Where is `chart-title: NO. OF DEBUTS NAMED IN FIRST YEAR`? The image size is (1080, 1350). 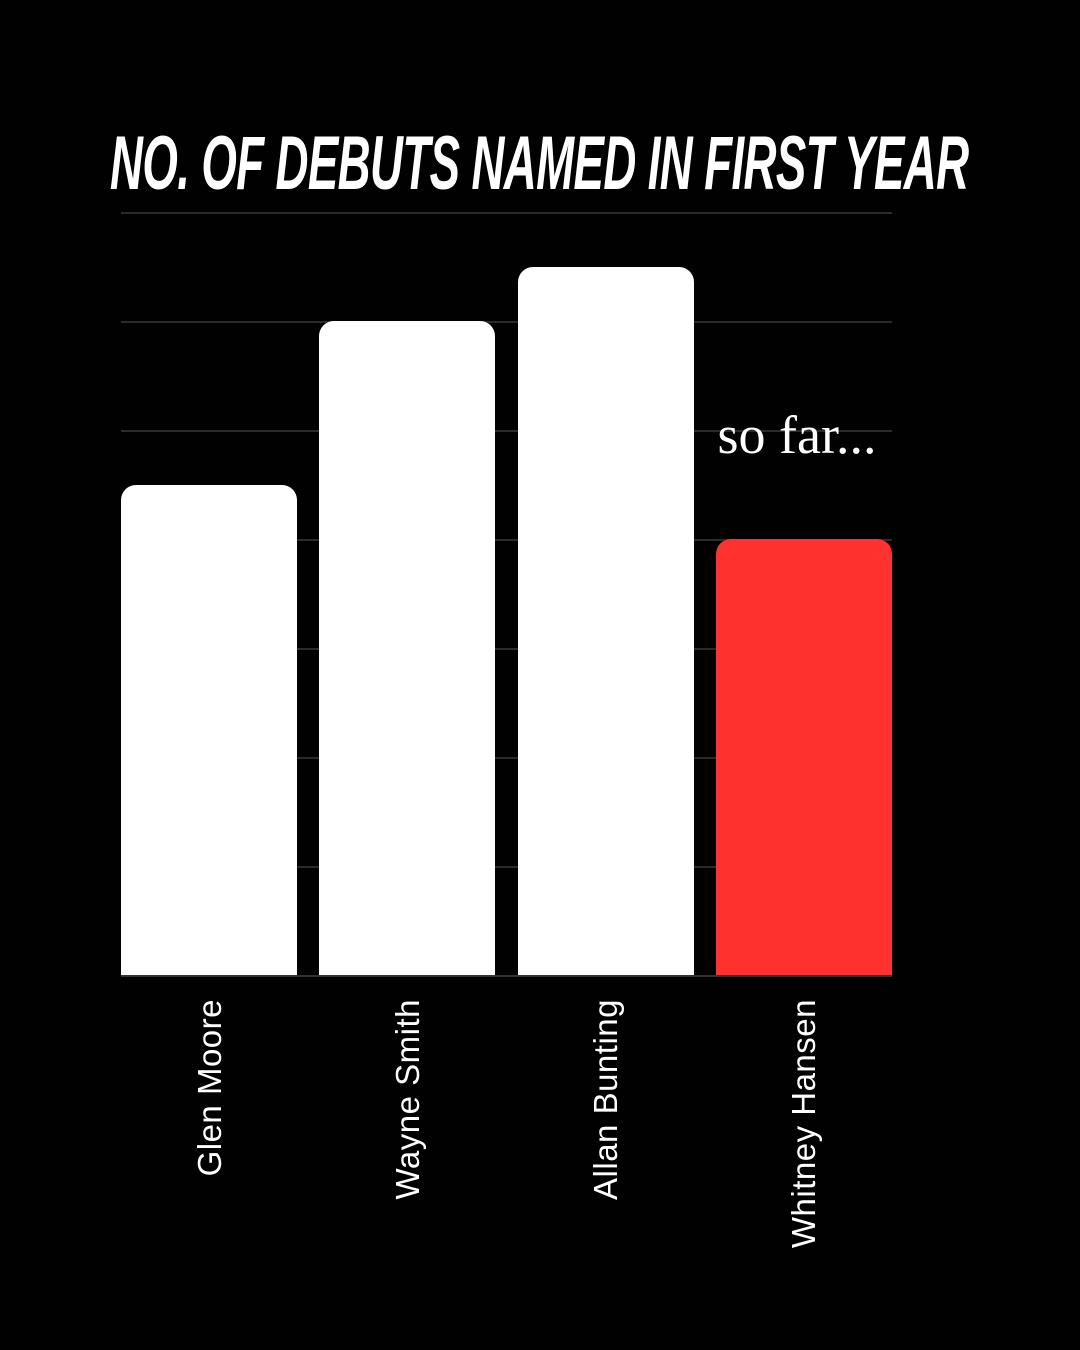
chart-title: NO. OF DEBUTS NAMED IN FIRST YEAR is located at coordinates (595, 164).